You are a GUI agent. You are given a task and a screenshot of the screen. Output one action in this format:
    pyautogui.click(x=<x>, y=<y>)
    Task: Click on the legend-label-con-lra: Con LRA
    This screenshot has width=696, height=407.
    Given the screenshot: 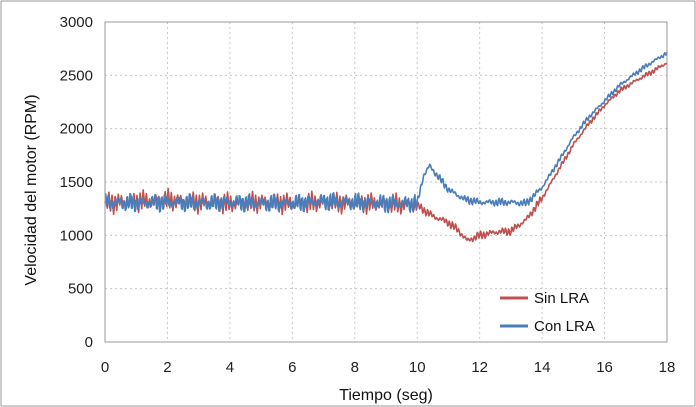 What is the action you would take?
    pyautogui.click(x=564, y=326)
    